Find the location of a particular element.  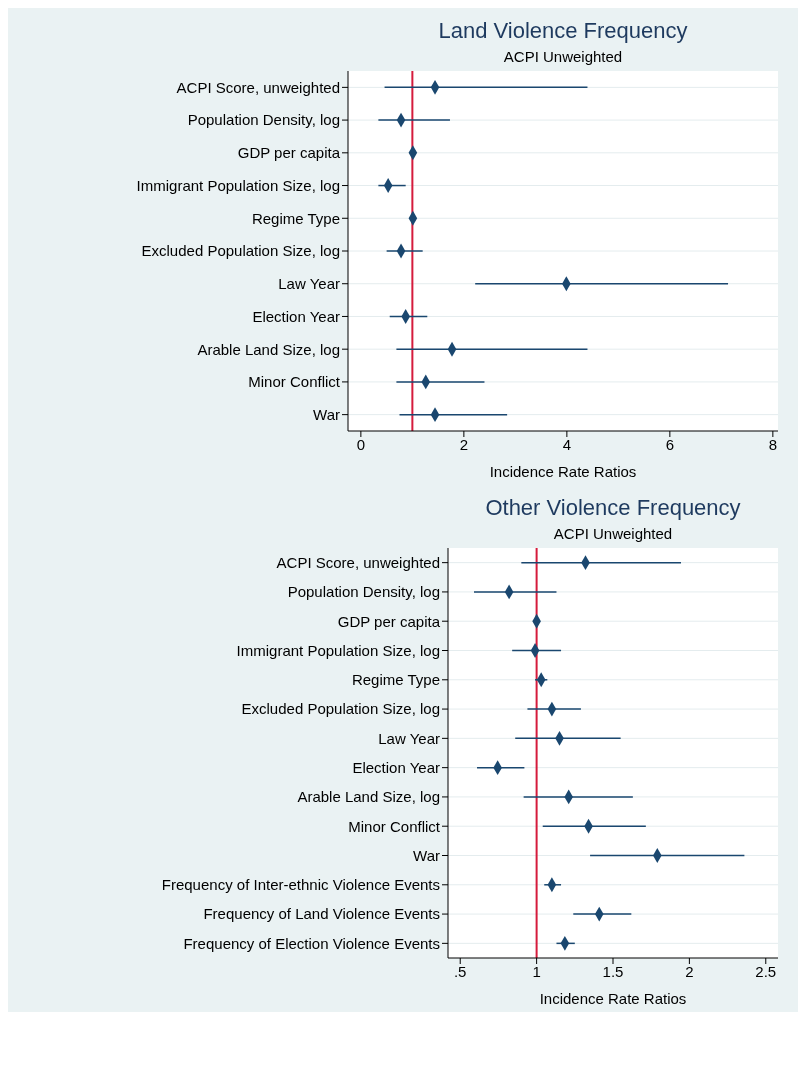

x-tick-label: 6 is located at coordinates (670, 444).